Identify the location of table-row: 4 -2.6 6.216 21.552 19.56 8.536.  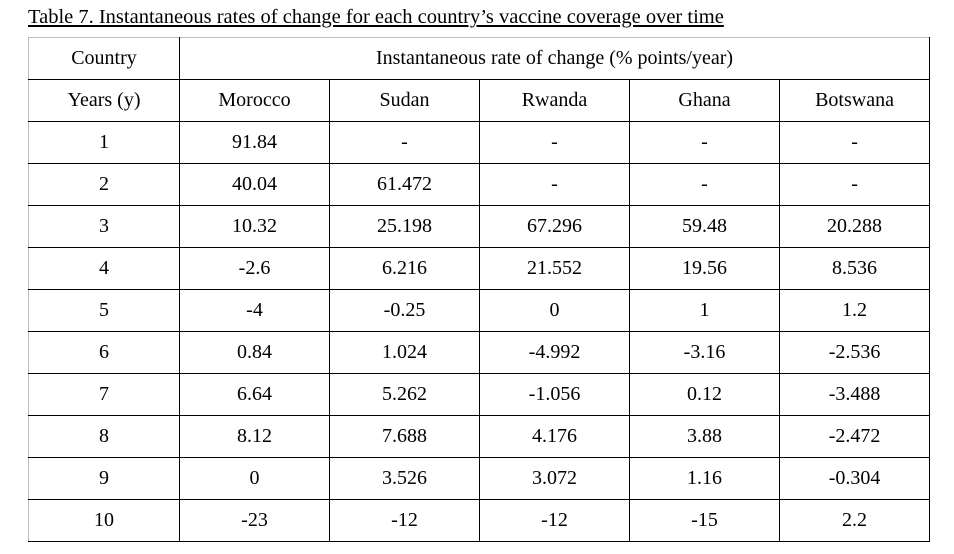
(479, 268).